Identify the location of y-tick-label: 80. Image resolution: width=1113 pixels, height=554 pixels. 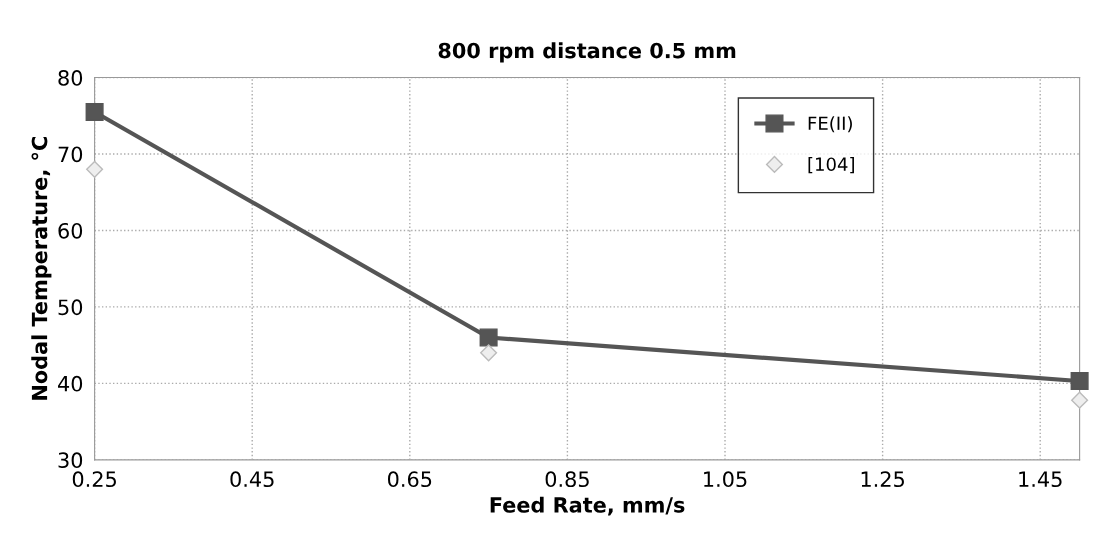
(70, 78).